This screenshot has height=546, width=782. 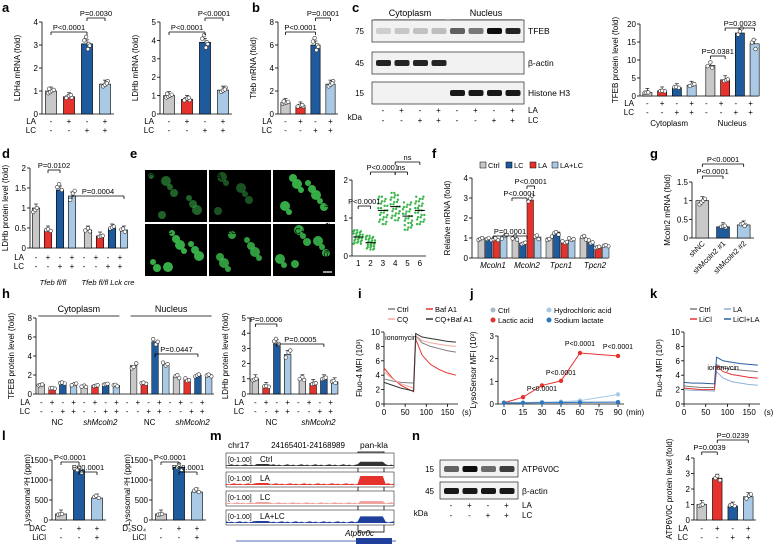 I want to click on y-tick-label: 20, so click(x=631, y=24).